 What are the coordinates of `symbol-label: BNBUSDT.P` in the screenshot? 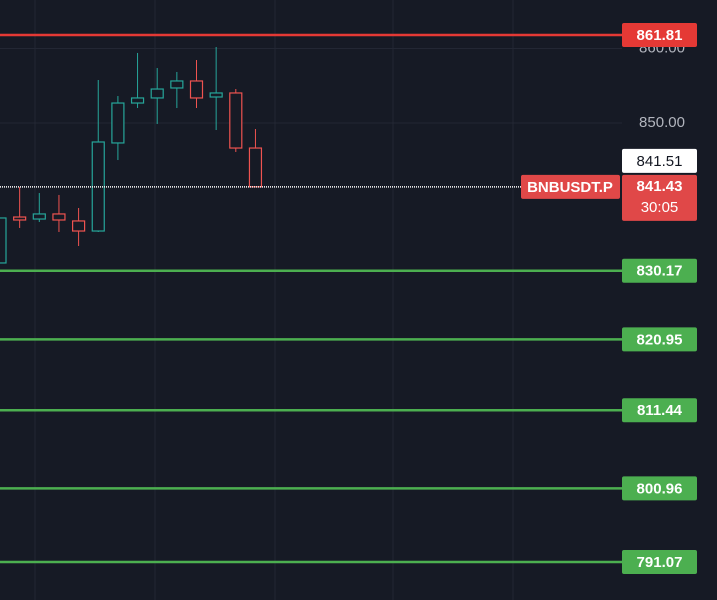 It's located at (570, 187).